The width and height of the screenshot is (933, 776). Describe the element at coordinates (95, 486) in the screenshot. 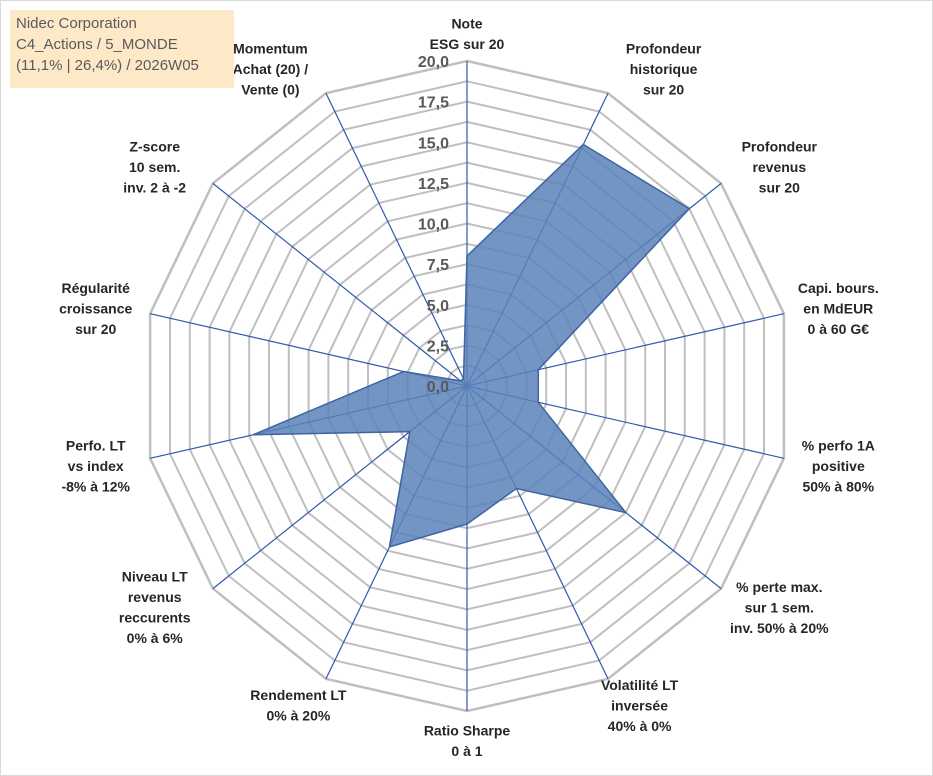

I see `axis-label: -8% à 12%` at that location.